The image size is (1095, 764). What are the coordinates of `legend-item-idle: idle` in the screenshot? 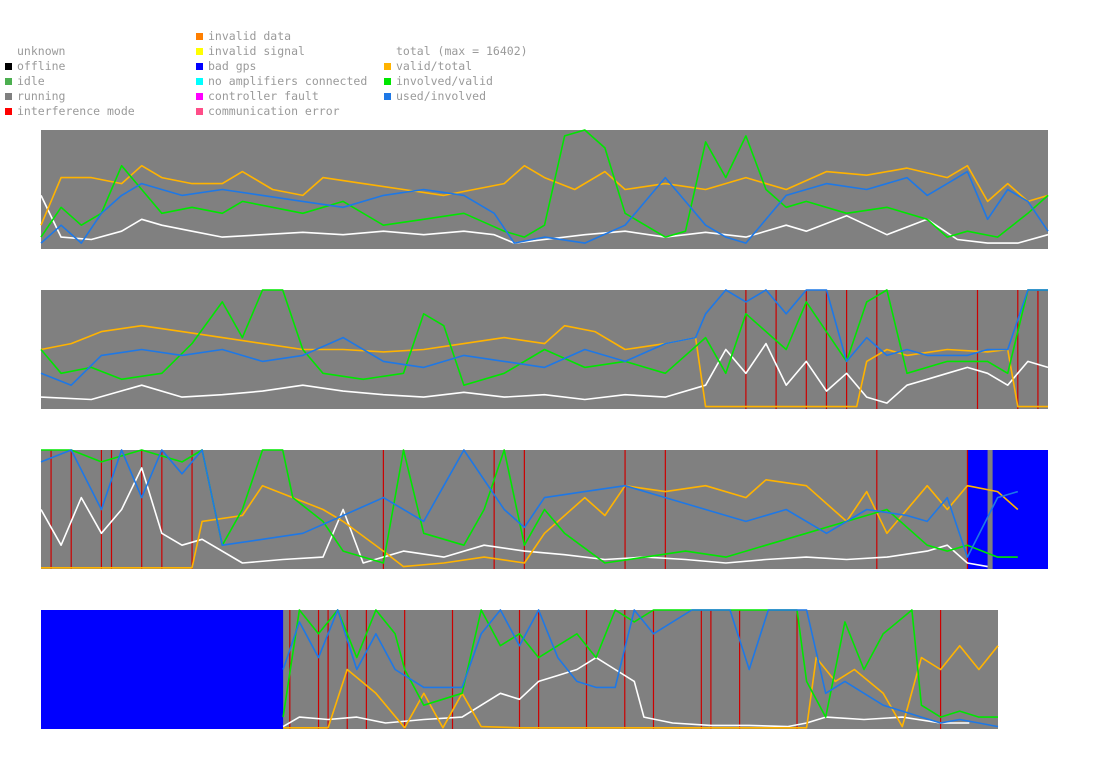 It's located at (70, 81).